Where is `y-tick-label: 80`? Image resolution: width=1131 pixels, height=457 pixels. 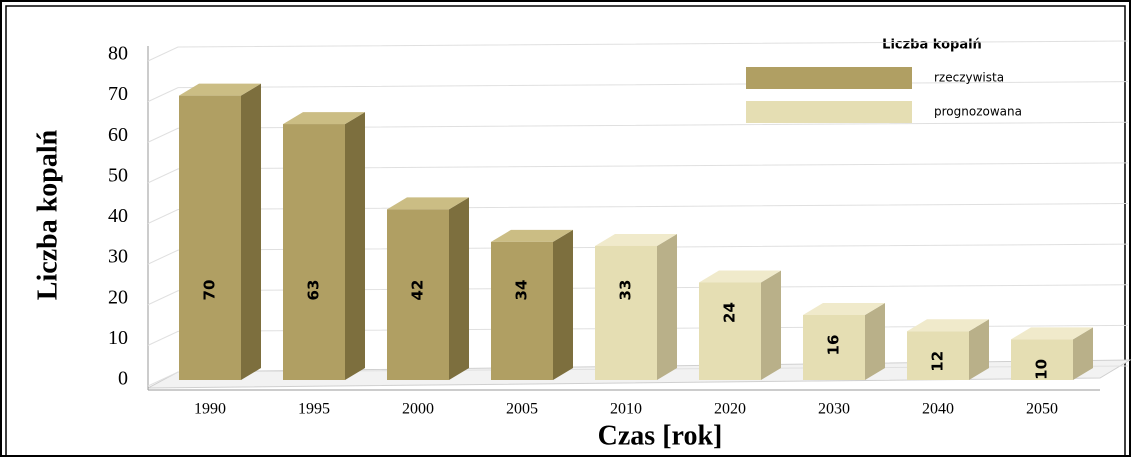
y-tick-label: 80 is located at coordinates (118, 54).